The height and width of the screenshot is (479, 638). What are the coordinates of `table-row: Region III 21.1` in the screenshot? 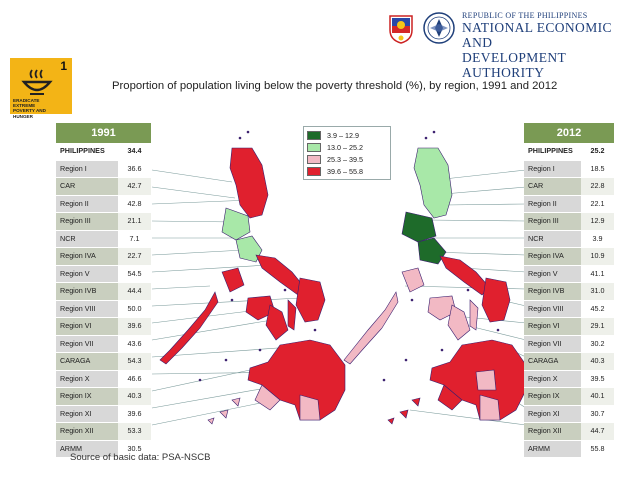 It's located at (103, 222).